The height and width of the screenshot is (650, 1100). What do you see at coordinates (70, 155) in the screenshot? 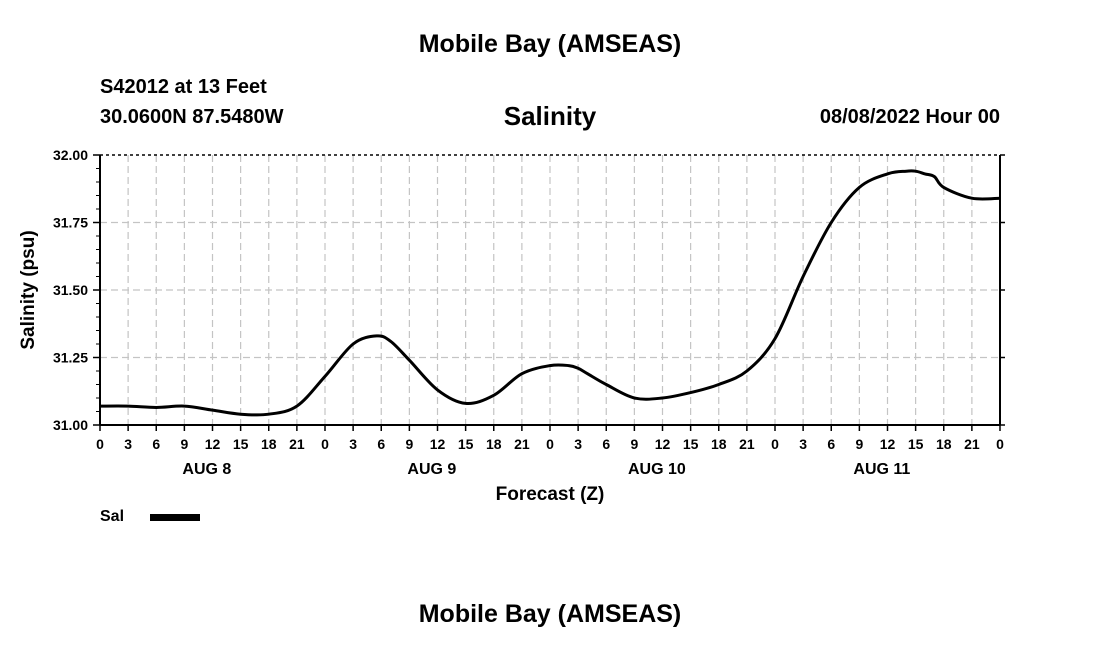
I see `y-tick-label: 32.00` at bounding box center [70, 155].